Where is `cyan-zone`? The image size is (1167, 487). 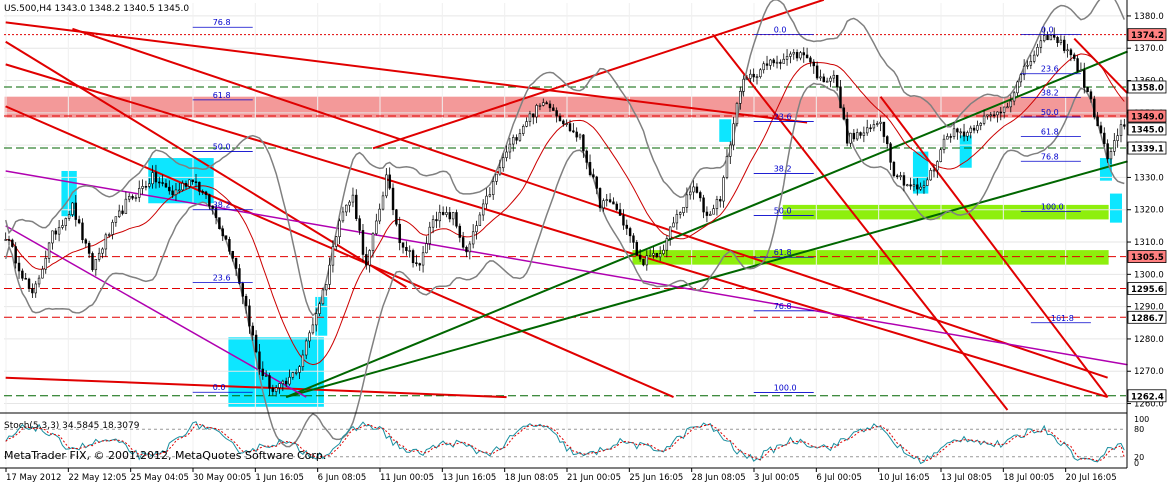
cyan-zone is located at coordinates (920, 172).